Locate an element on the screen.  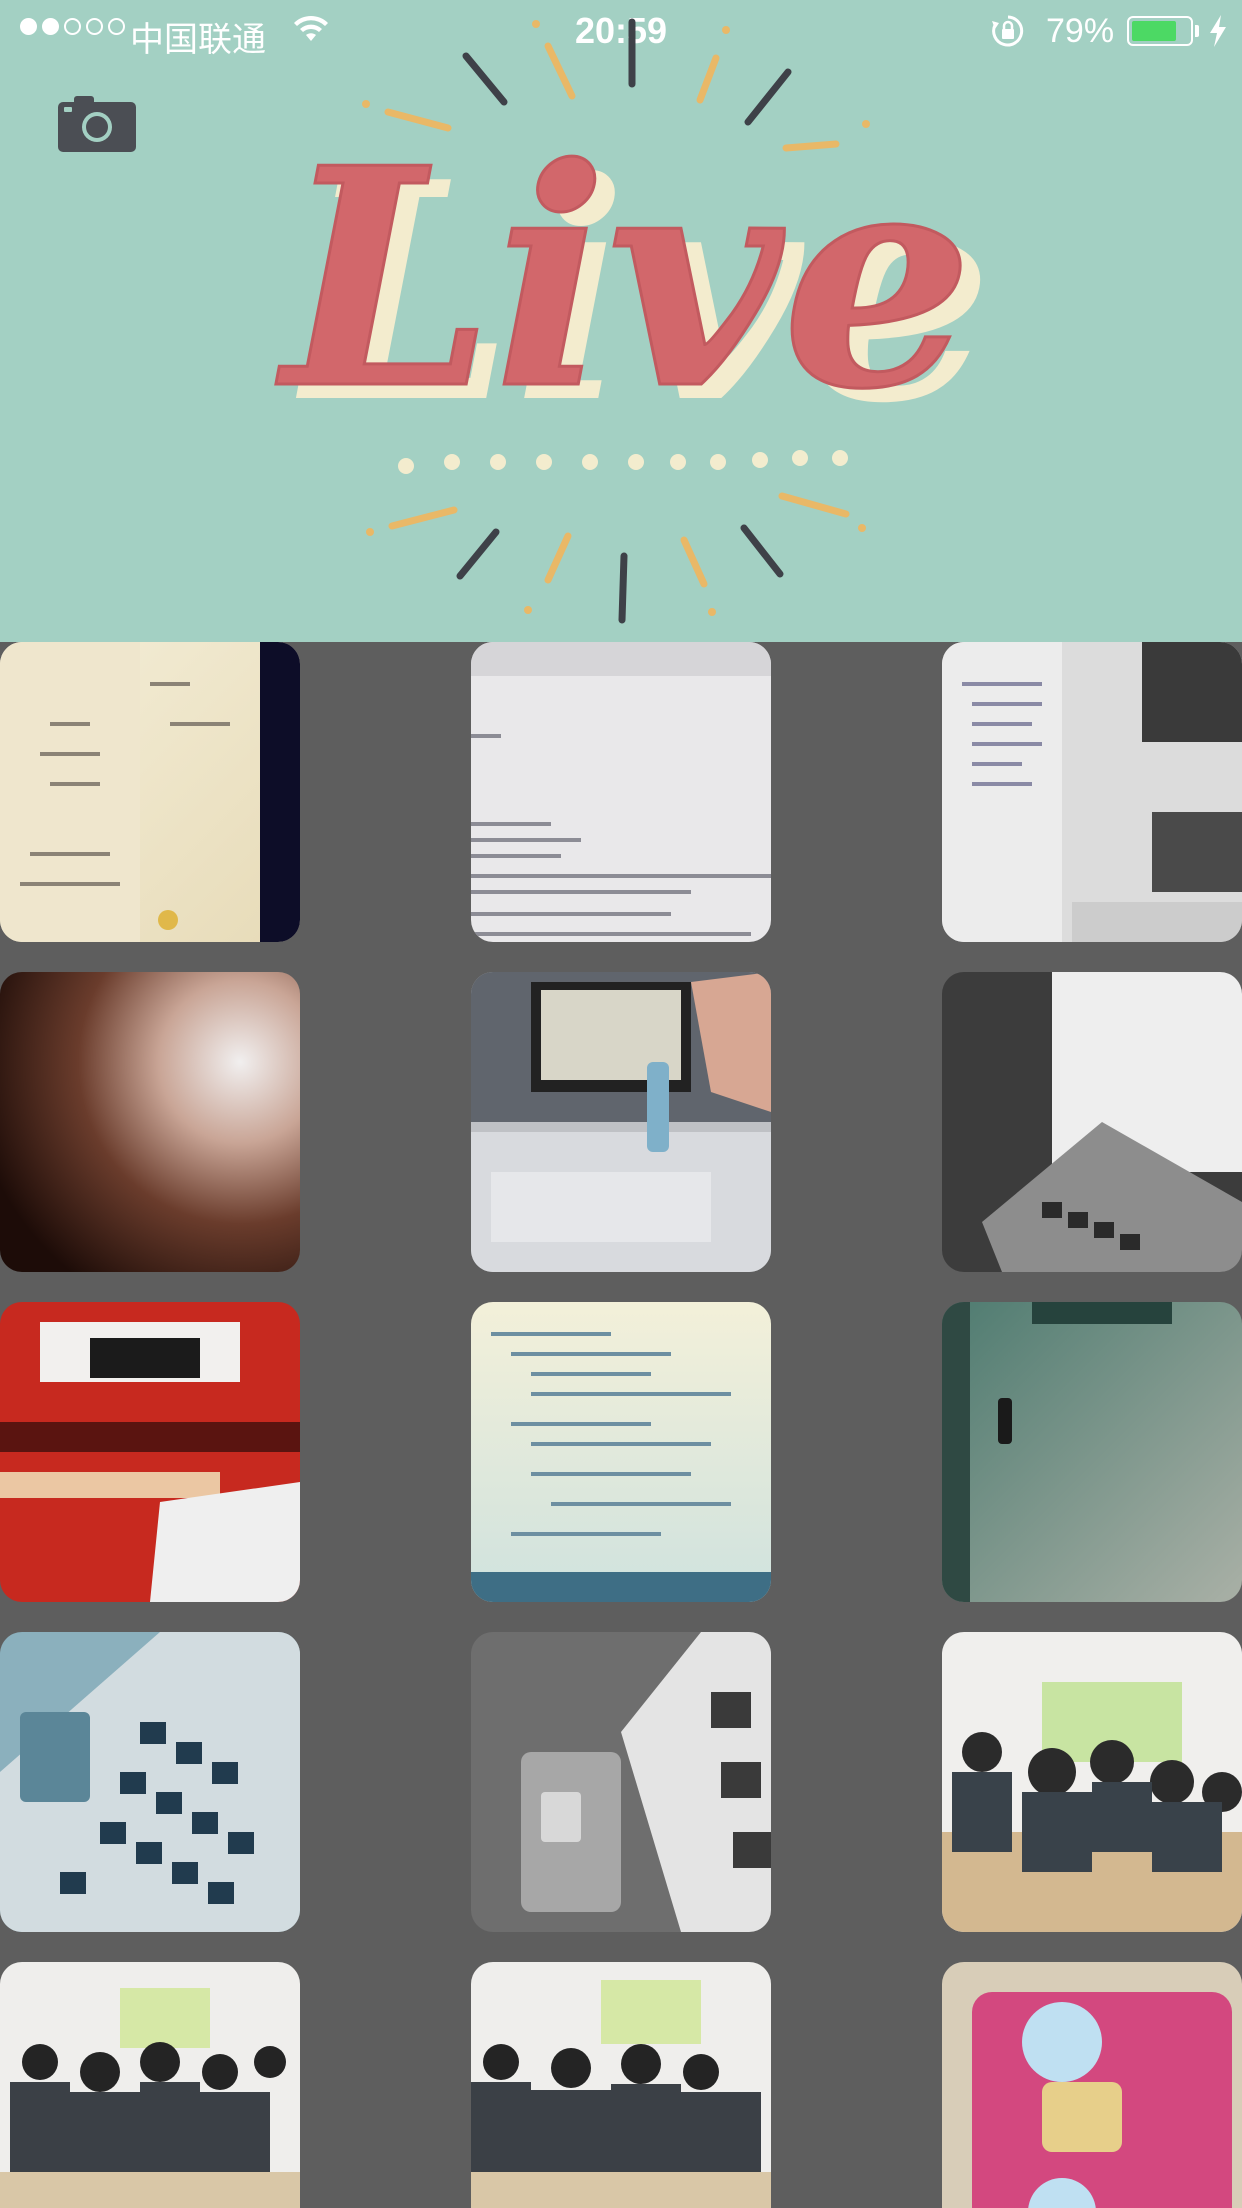
battery-icon is located at coordinates (1160, 31).